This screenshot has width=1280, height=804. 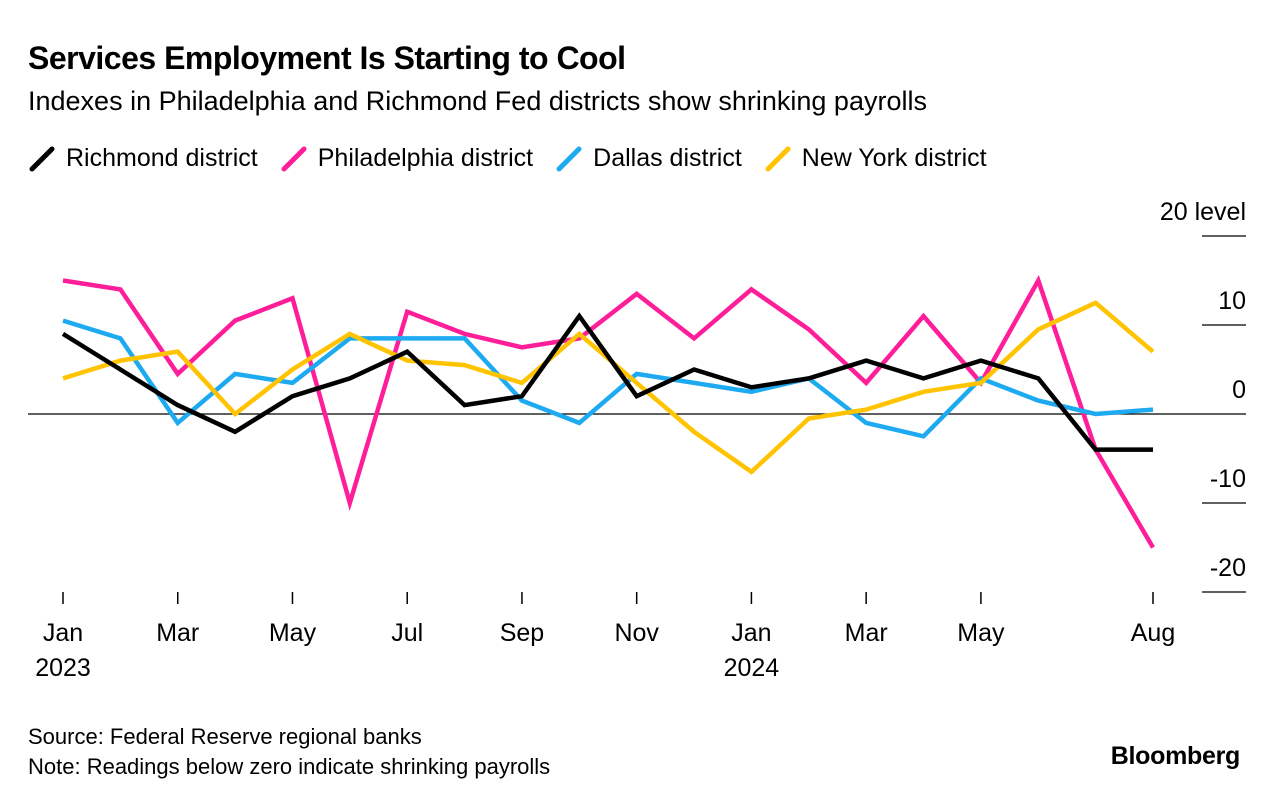 What do you see at coordinates (894, 158) in the screenshot?
I see `legend-label: New York district` at bounding box center [894, 158].